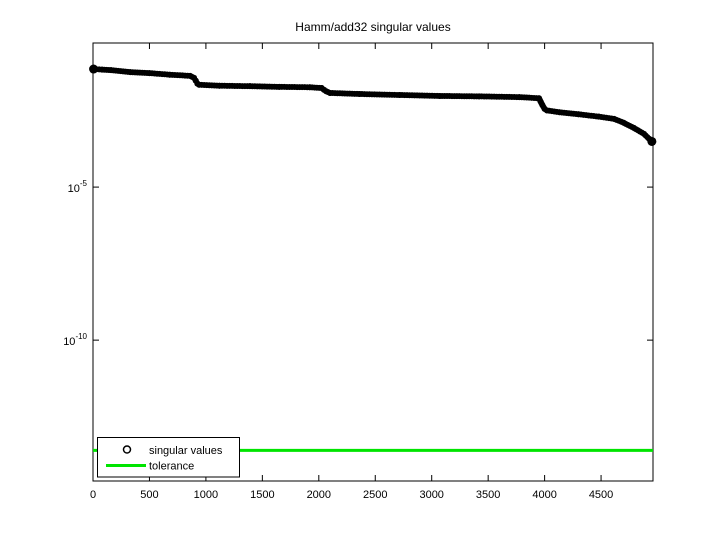 Image resolution: width=720 pixels, height=540 pixels. I want to click on x-tick-label: 2000, so click(319, 495).